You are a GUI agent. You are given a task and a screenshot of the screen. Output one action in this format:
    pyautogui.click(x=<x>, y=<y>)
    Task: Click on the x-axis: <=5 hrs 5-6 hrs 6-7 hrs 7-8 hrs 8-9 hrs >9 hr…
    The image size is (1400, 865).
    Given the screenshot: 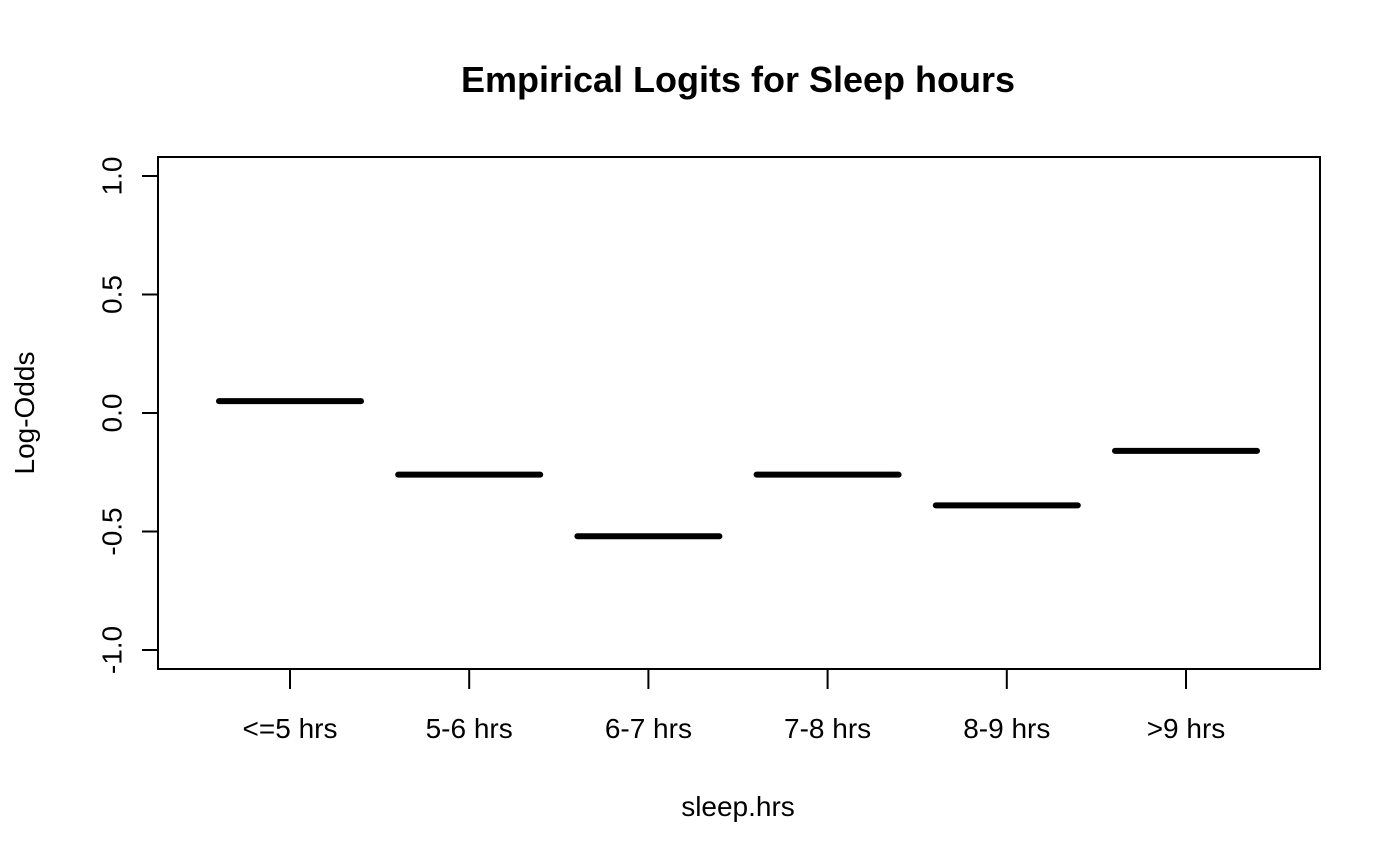 What is the action you would take?
    pyautogui.click(x=734, y=706)
    